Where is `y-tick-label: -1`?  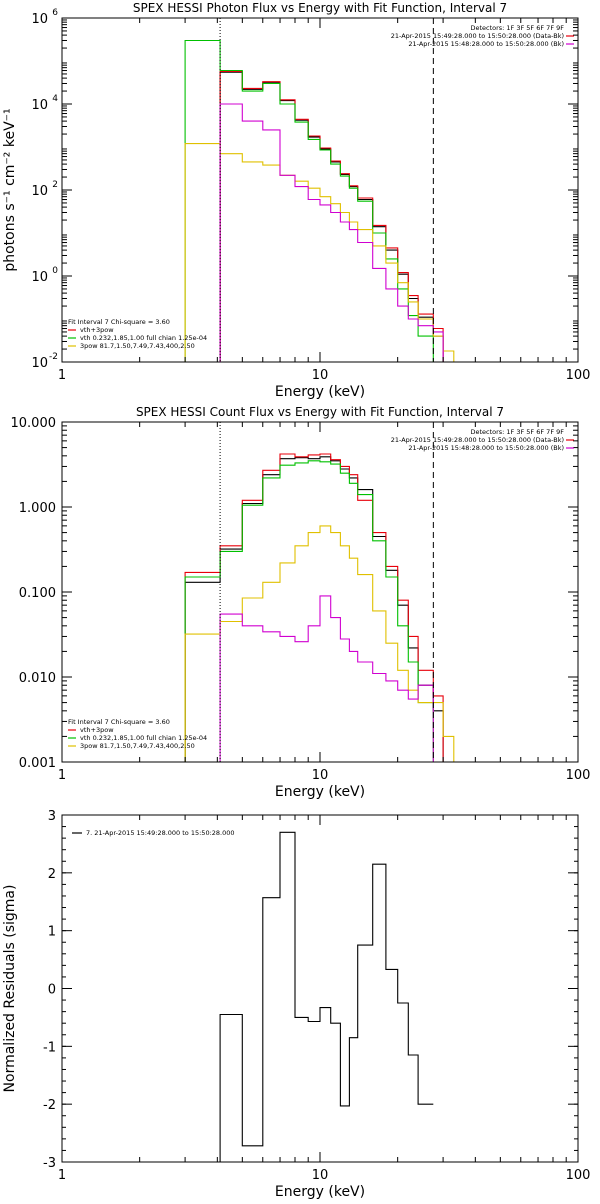
y-tick-label: -1 is located at coordinates (49, 1047).